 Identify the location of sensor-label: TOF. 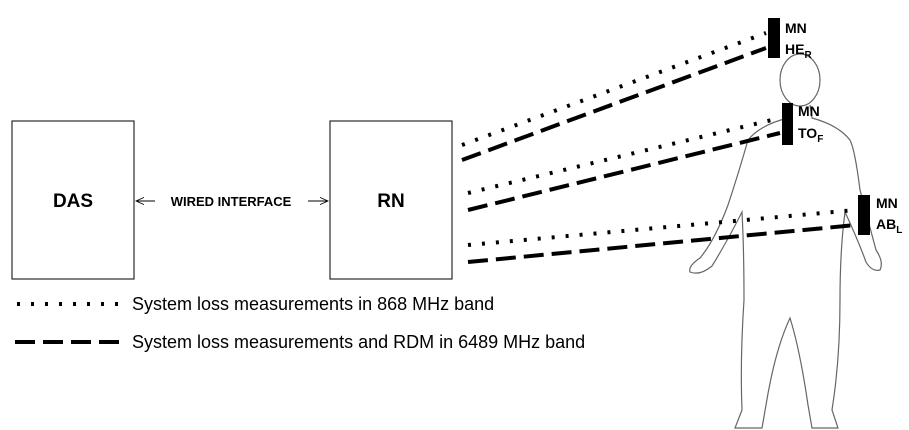
(810, 135).